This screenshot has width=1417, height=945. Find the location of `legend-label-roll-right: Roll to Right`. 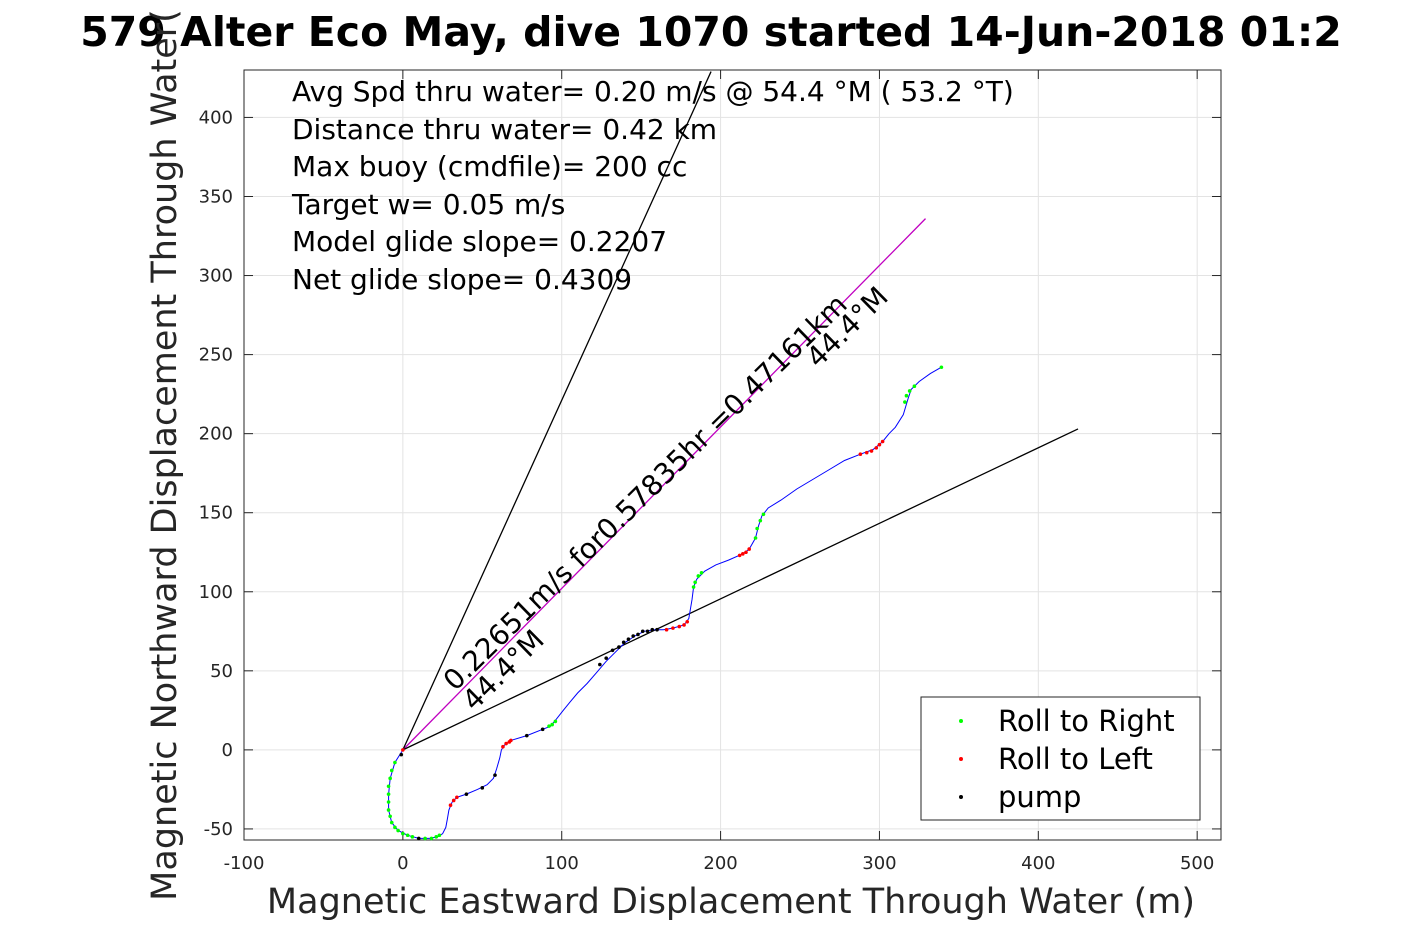

legend-label-roll-right: Roll to Right is located at coordinates (1086, 721).